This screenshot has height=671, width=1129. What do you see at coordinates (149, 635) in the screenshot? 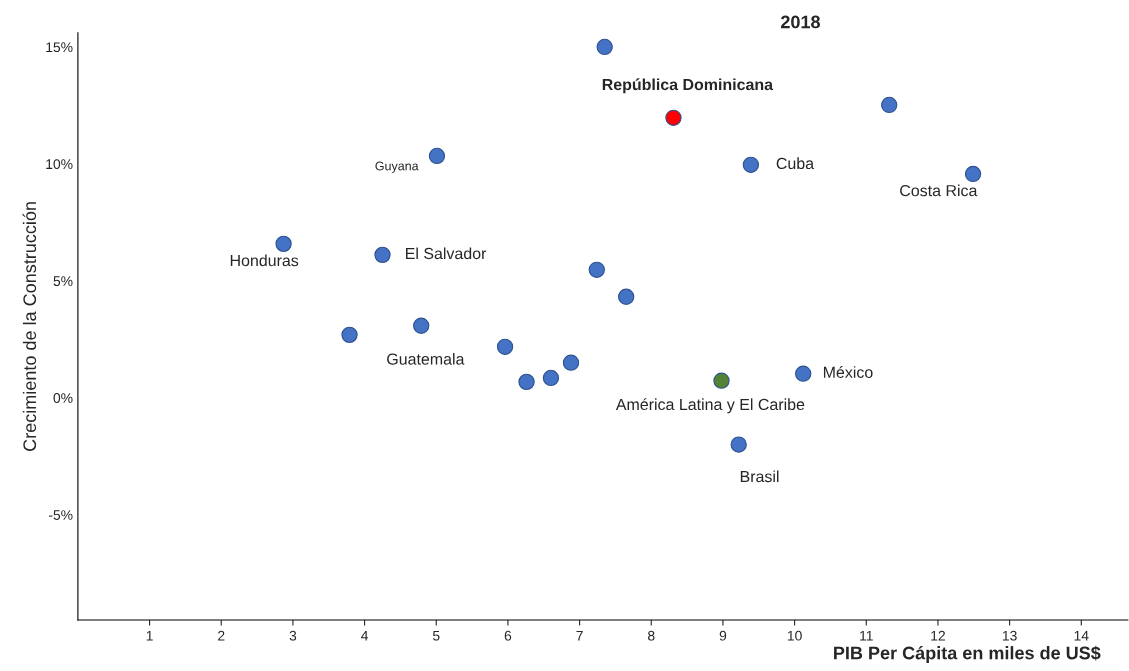
I see `x-tick-label: 1` at bounding box center [149, 635].